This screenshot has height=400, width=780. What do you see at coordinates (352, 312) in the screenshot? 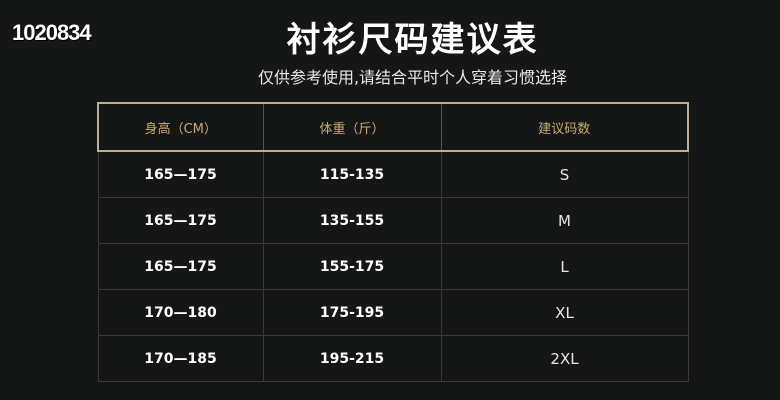
I see `weight-cell: 175-195` at bounding box center [352, 312].